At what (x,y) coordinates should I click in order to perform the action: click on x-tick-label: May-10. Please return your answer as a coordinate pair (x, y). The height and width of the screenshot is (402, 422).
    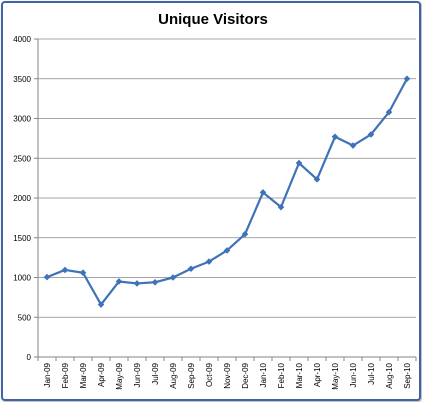
    Looking at the image, I should click on (335, 375).